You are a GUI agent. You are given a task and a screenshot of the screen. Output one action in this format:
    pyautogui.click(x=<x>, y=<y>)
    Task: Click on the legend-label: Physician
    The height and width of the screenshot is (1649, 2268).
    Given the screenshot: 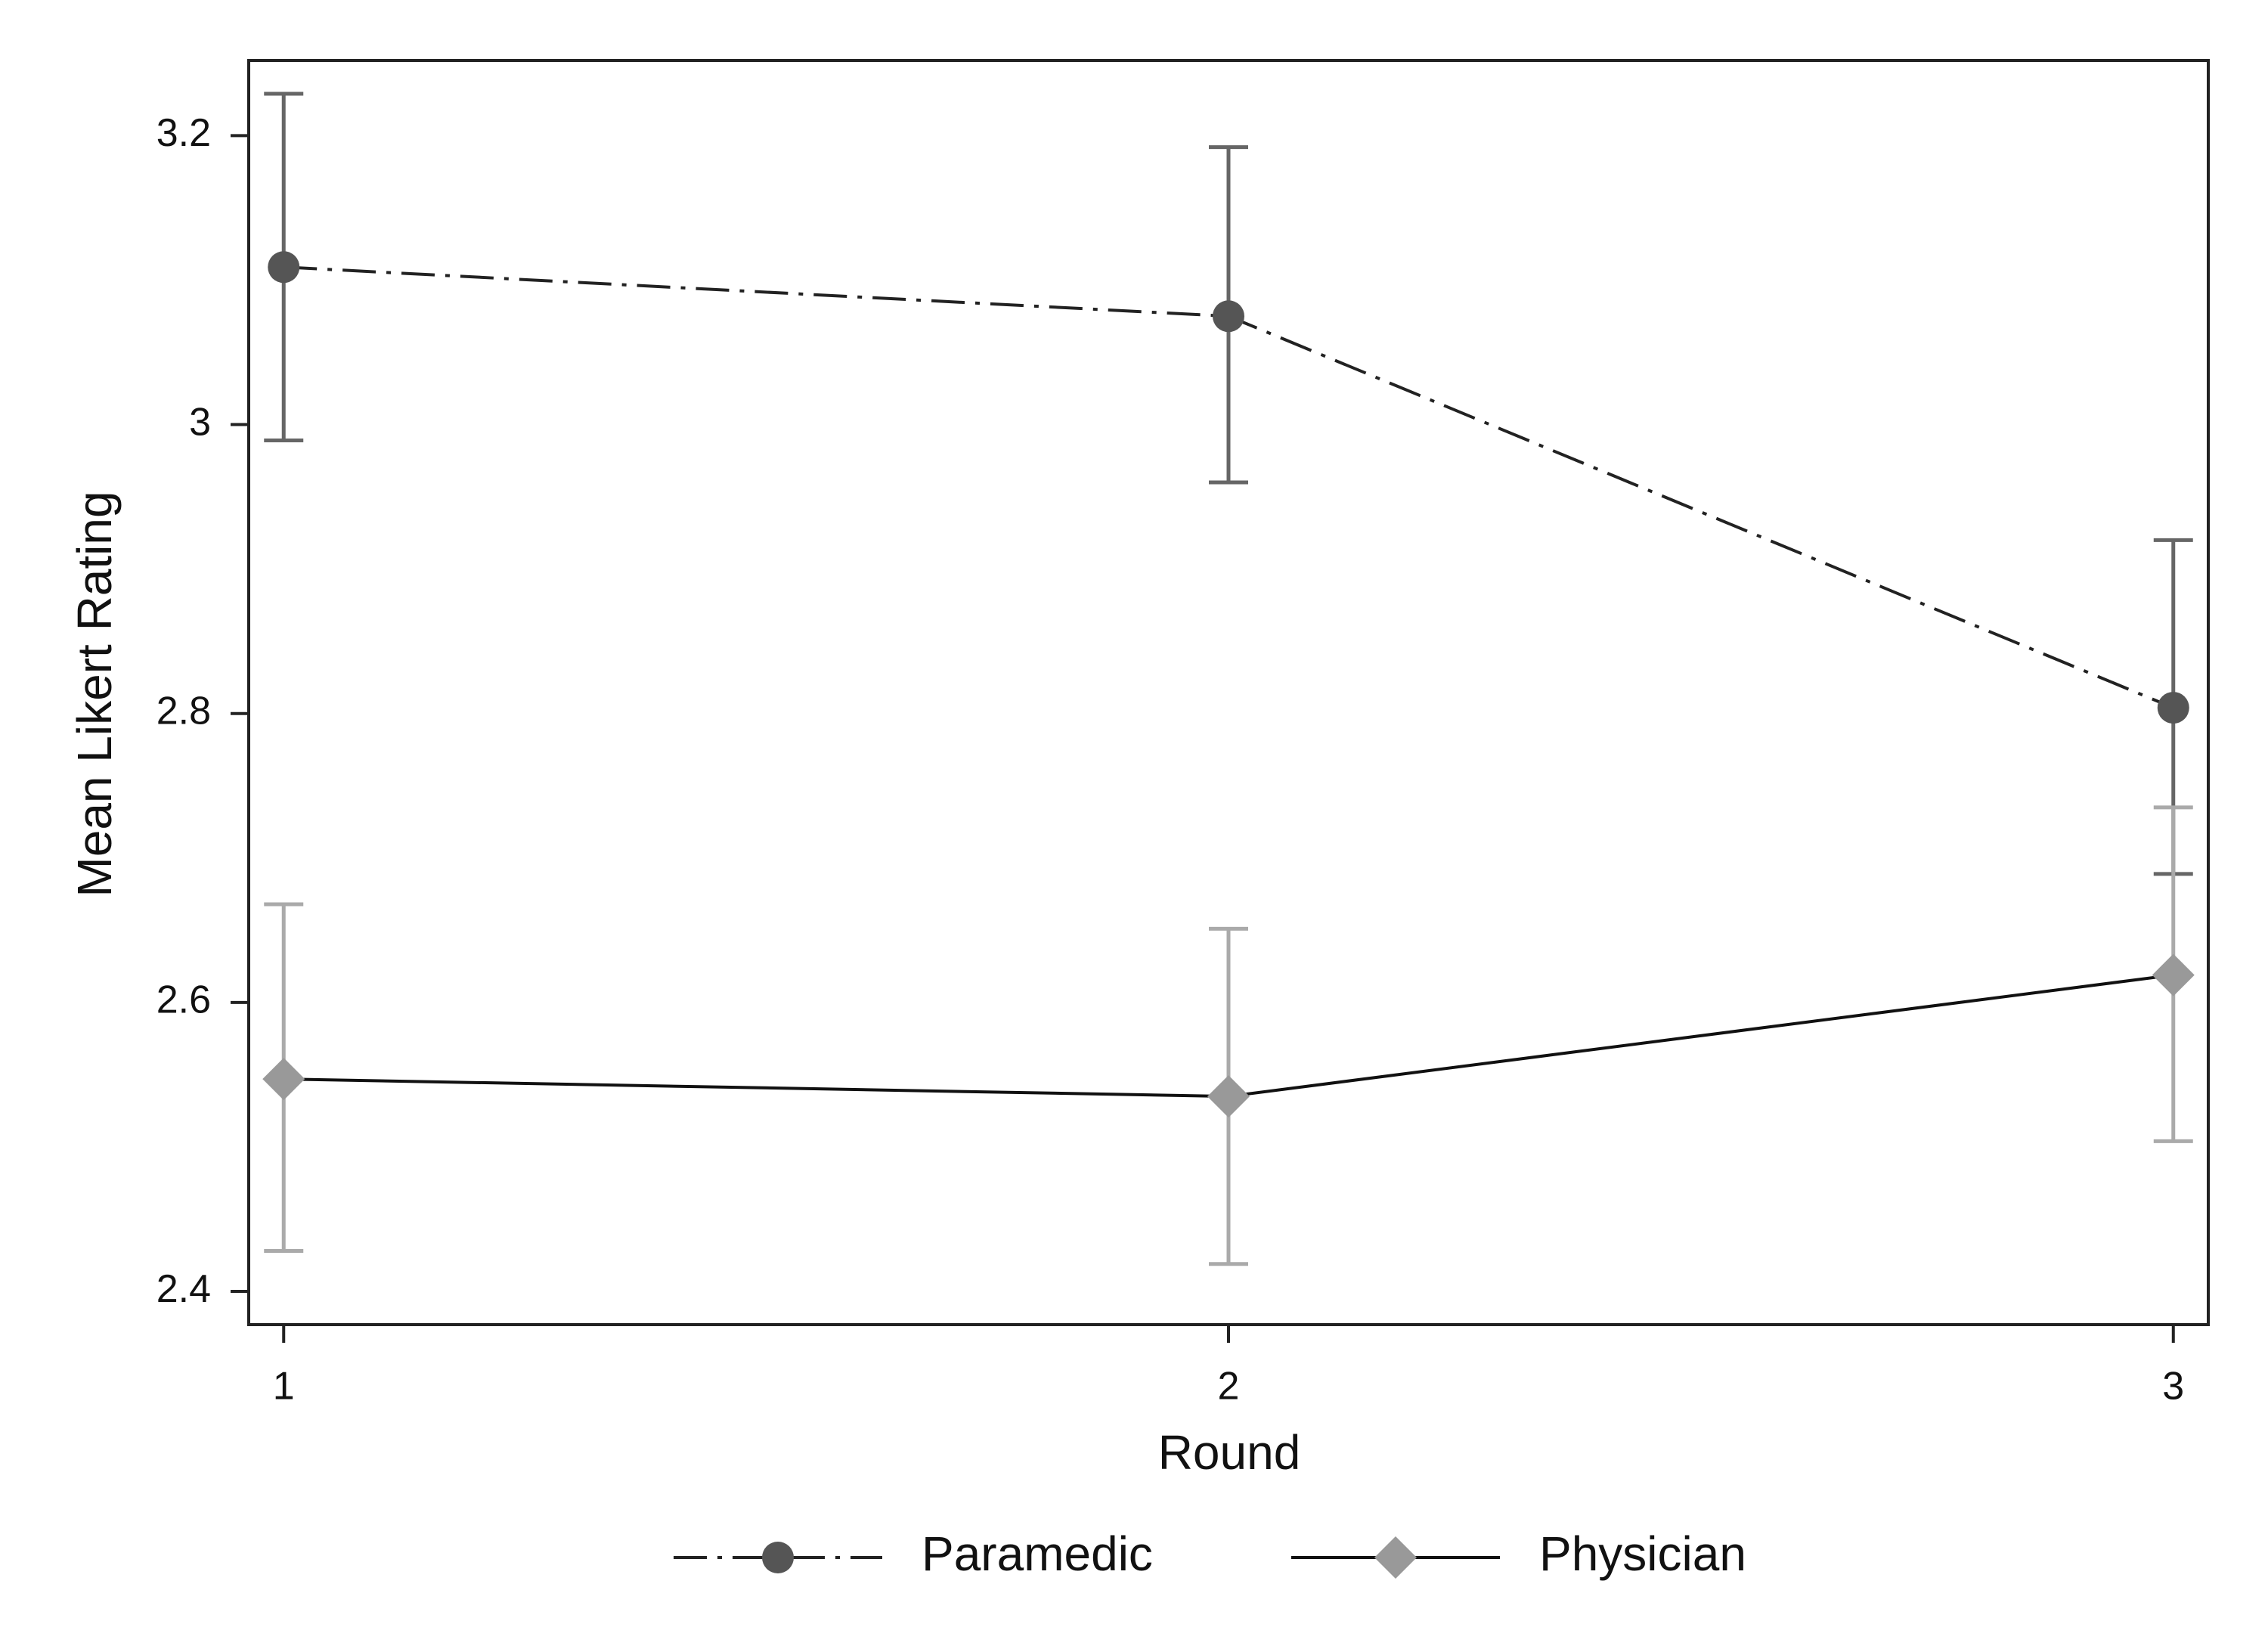 What is the action you would take?
    pyautogui.click(x=1642, y=1554)
    